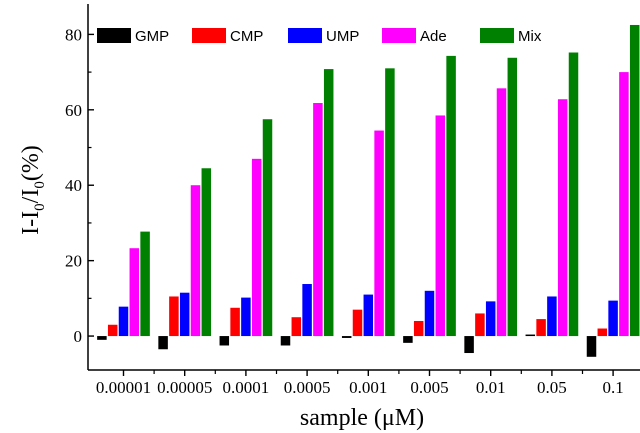  I want to click on y-axis-title-sub1: 0, so click(40, 207).